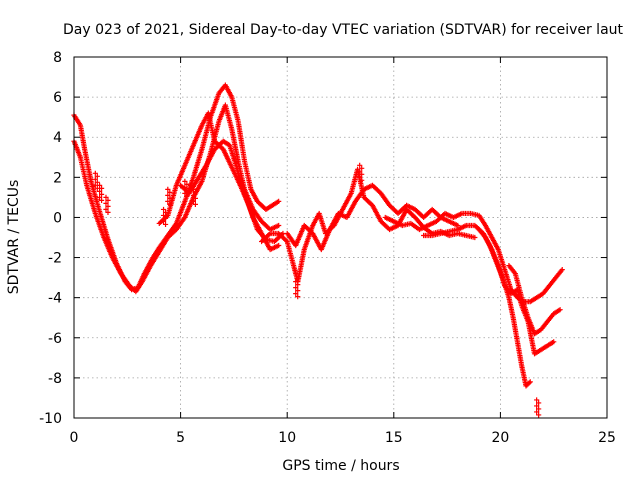  I want to click on x-axis-label: GPS time / hours, so click(340, 466).